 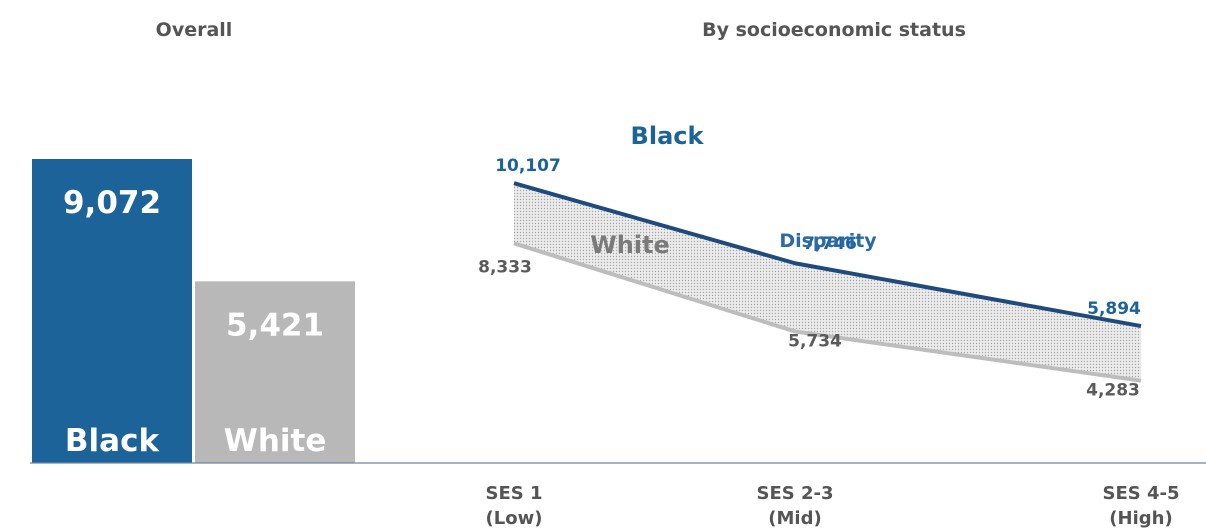 What do you see at coordinates (834, 30) in the screenshot?
I see `ses-title: By socioeconomic status` at bounding box center [834, 30].